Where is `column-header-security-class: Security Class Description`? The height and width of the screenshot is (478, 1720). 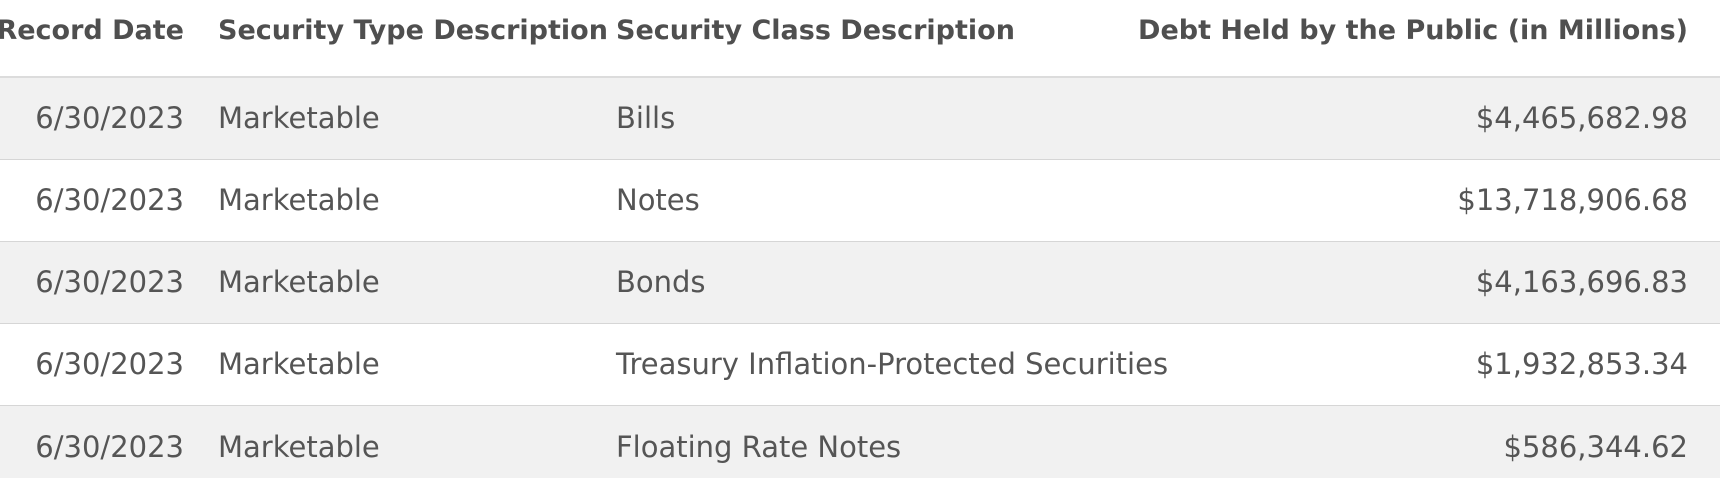
column-header-security-class: Security Class Description is located at coordinates (815, 30).